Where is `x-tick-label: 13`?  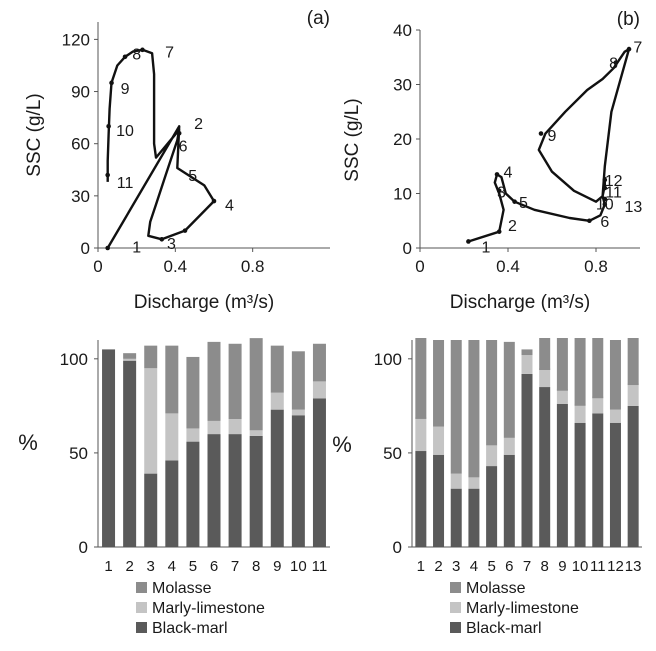
x-tick-label: 13 is located at coordinates (633, 566).